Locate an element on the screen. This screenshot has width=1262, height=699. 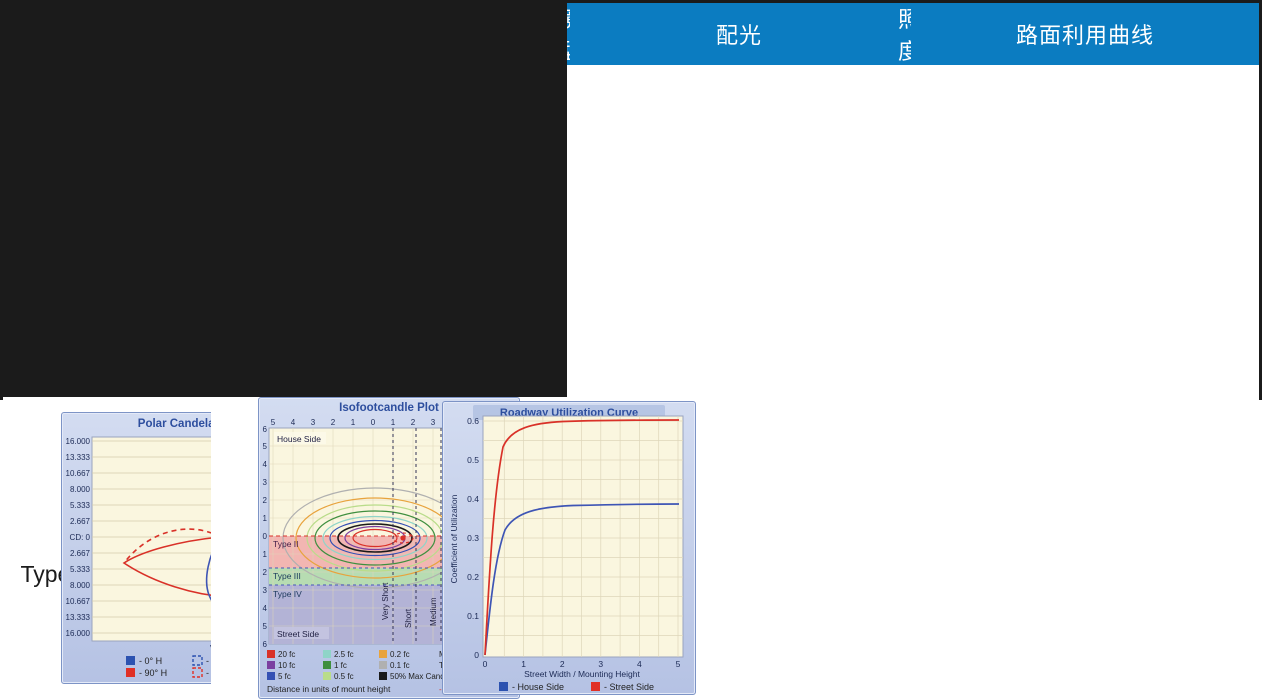
svg-text: 0.1 fc is located at coordinates (400, 665).